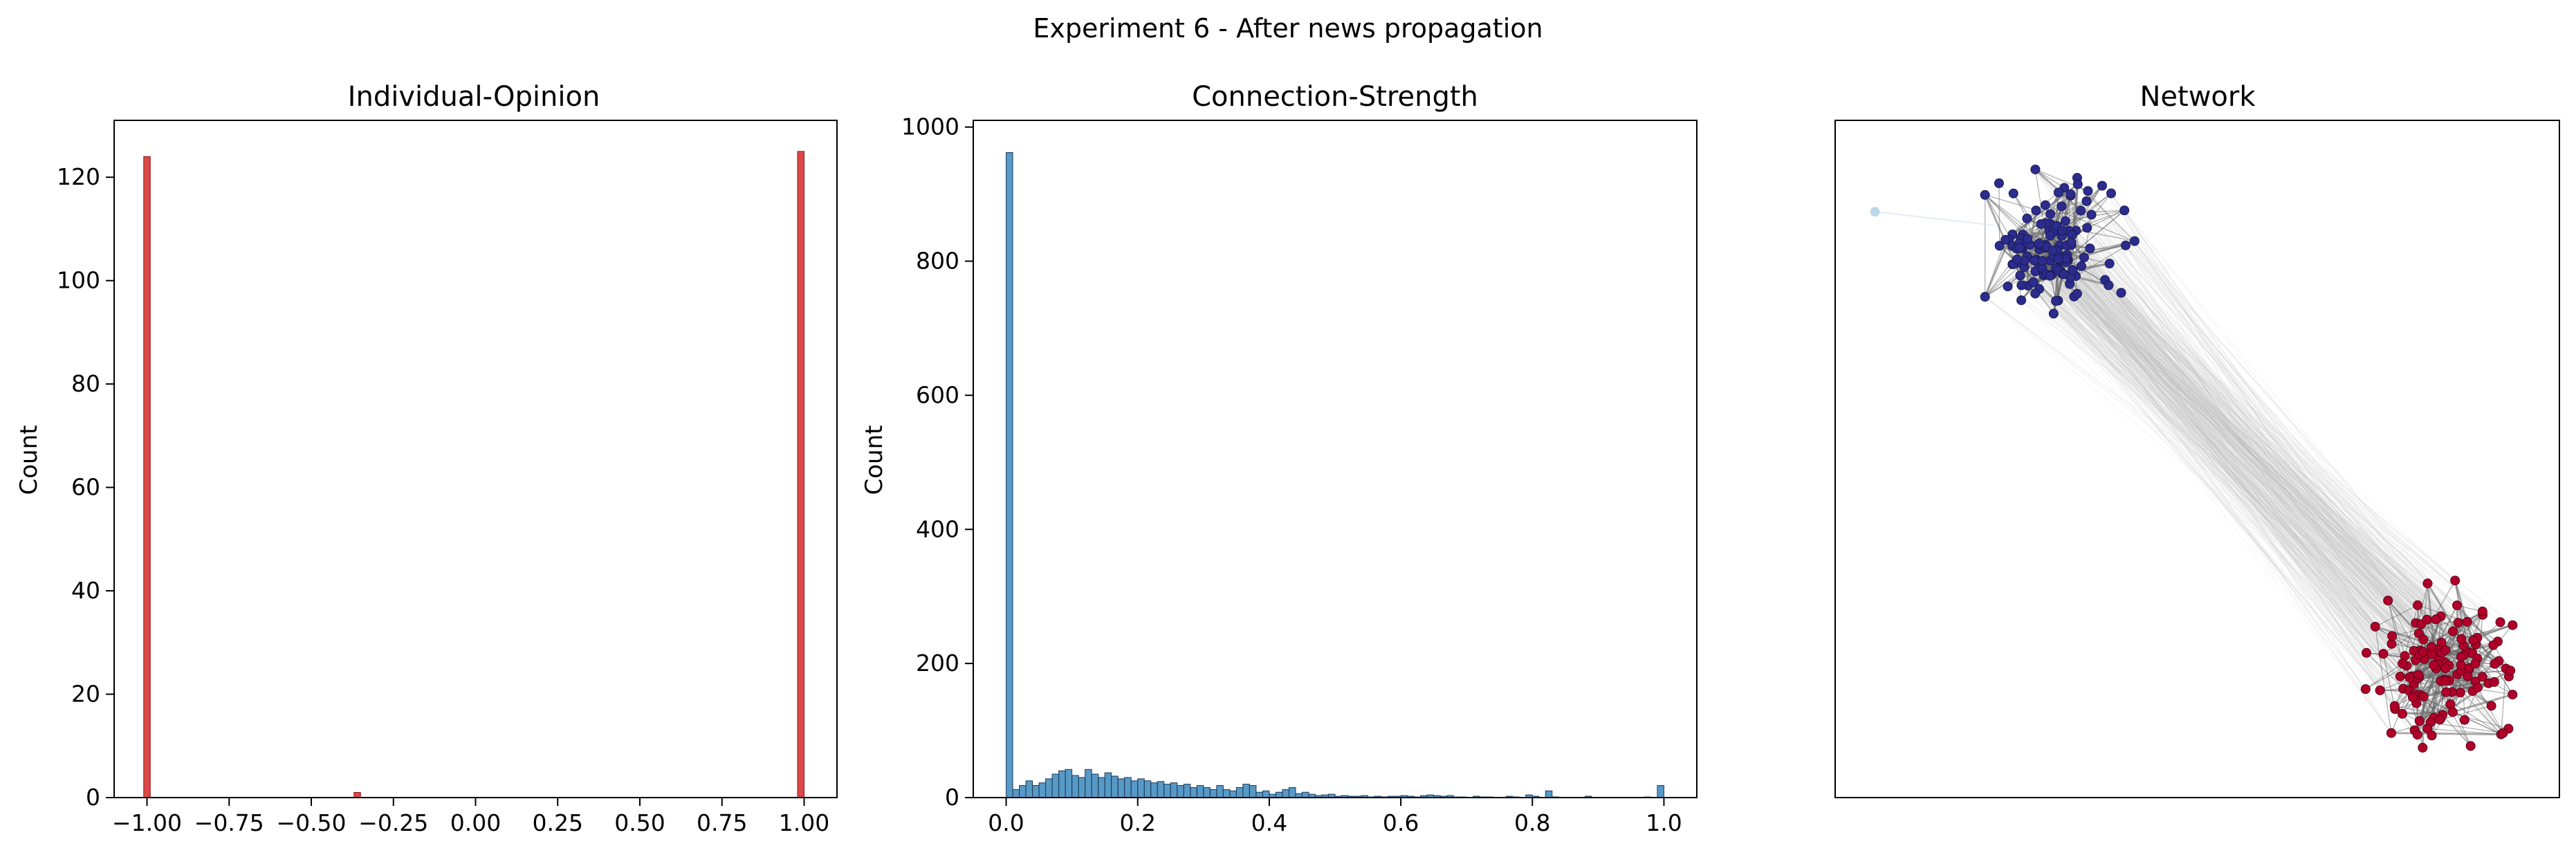 The height and width of the screenshot is (855, 2576). What do you see at coordinates (930, 127) in the screenshot?
I see `y-tick-label: 1000` at bounding box center [930, 127].